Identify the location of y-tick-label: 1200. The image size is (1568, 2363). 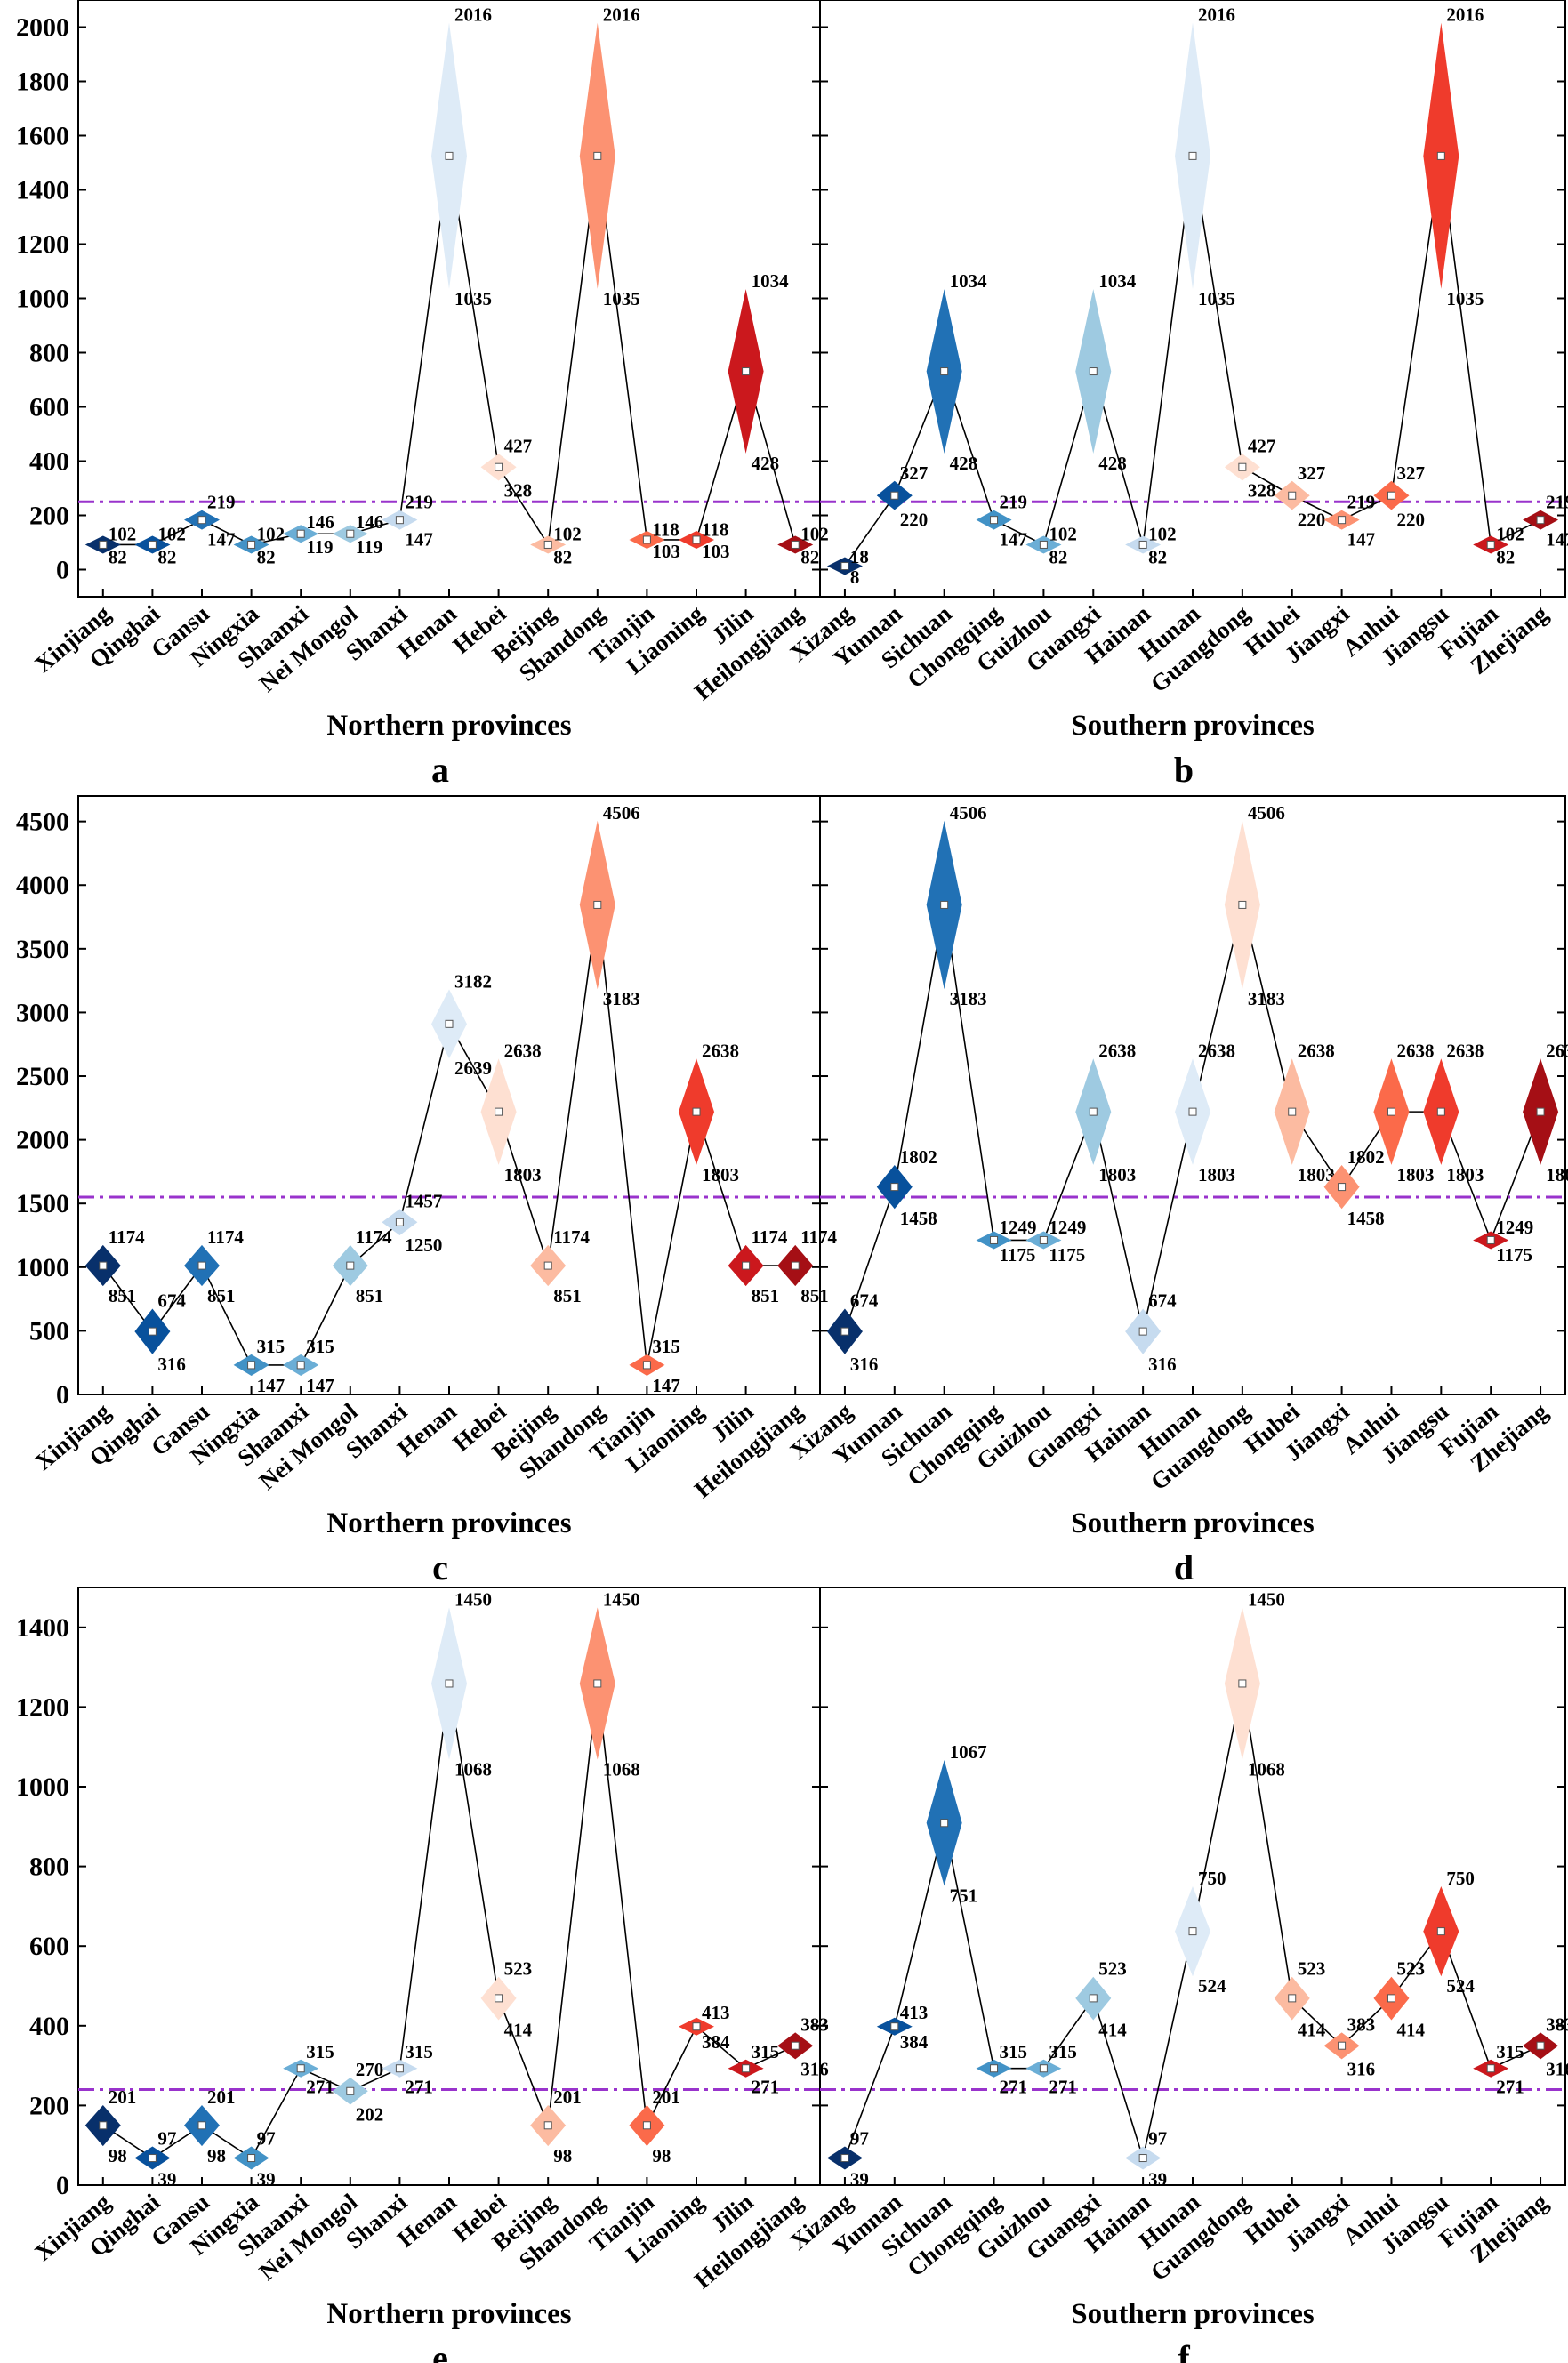
(42, 1707).